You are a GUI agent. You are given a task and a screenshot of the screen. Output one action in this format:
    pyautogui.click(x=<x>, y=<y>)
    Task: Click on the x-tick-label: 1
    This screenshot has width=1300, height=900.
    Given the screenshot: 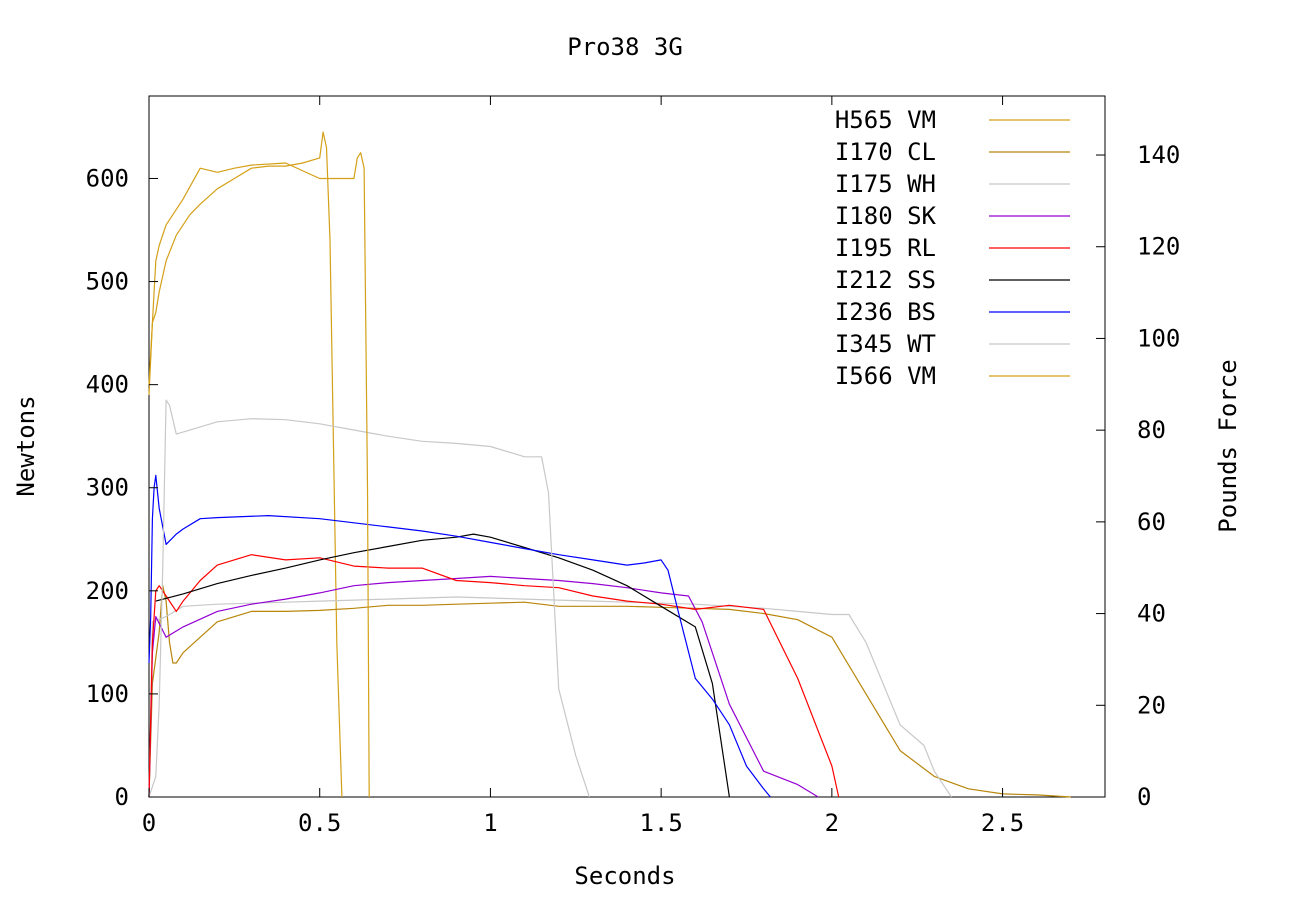 What is the action you would take?
    pyautogui.click(x=490, y=823)
    